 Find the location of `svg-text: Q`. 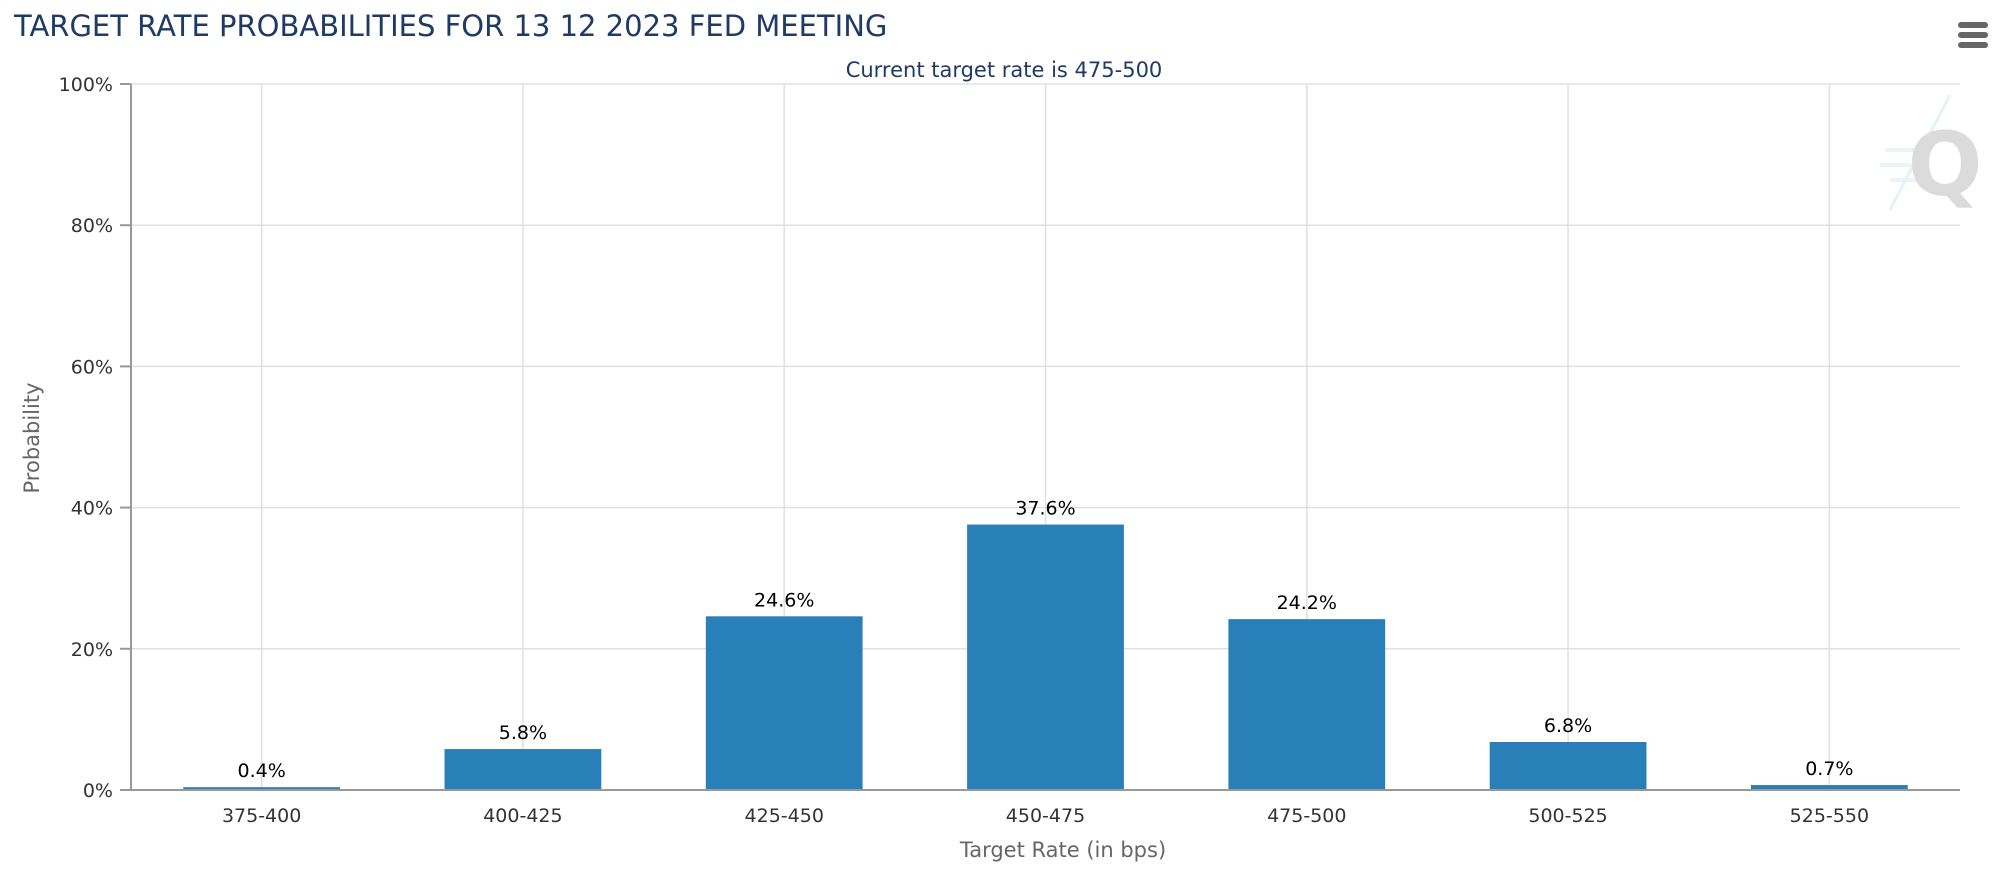

svg-text: Q is located at coordinates (1945, 164).